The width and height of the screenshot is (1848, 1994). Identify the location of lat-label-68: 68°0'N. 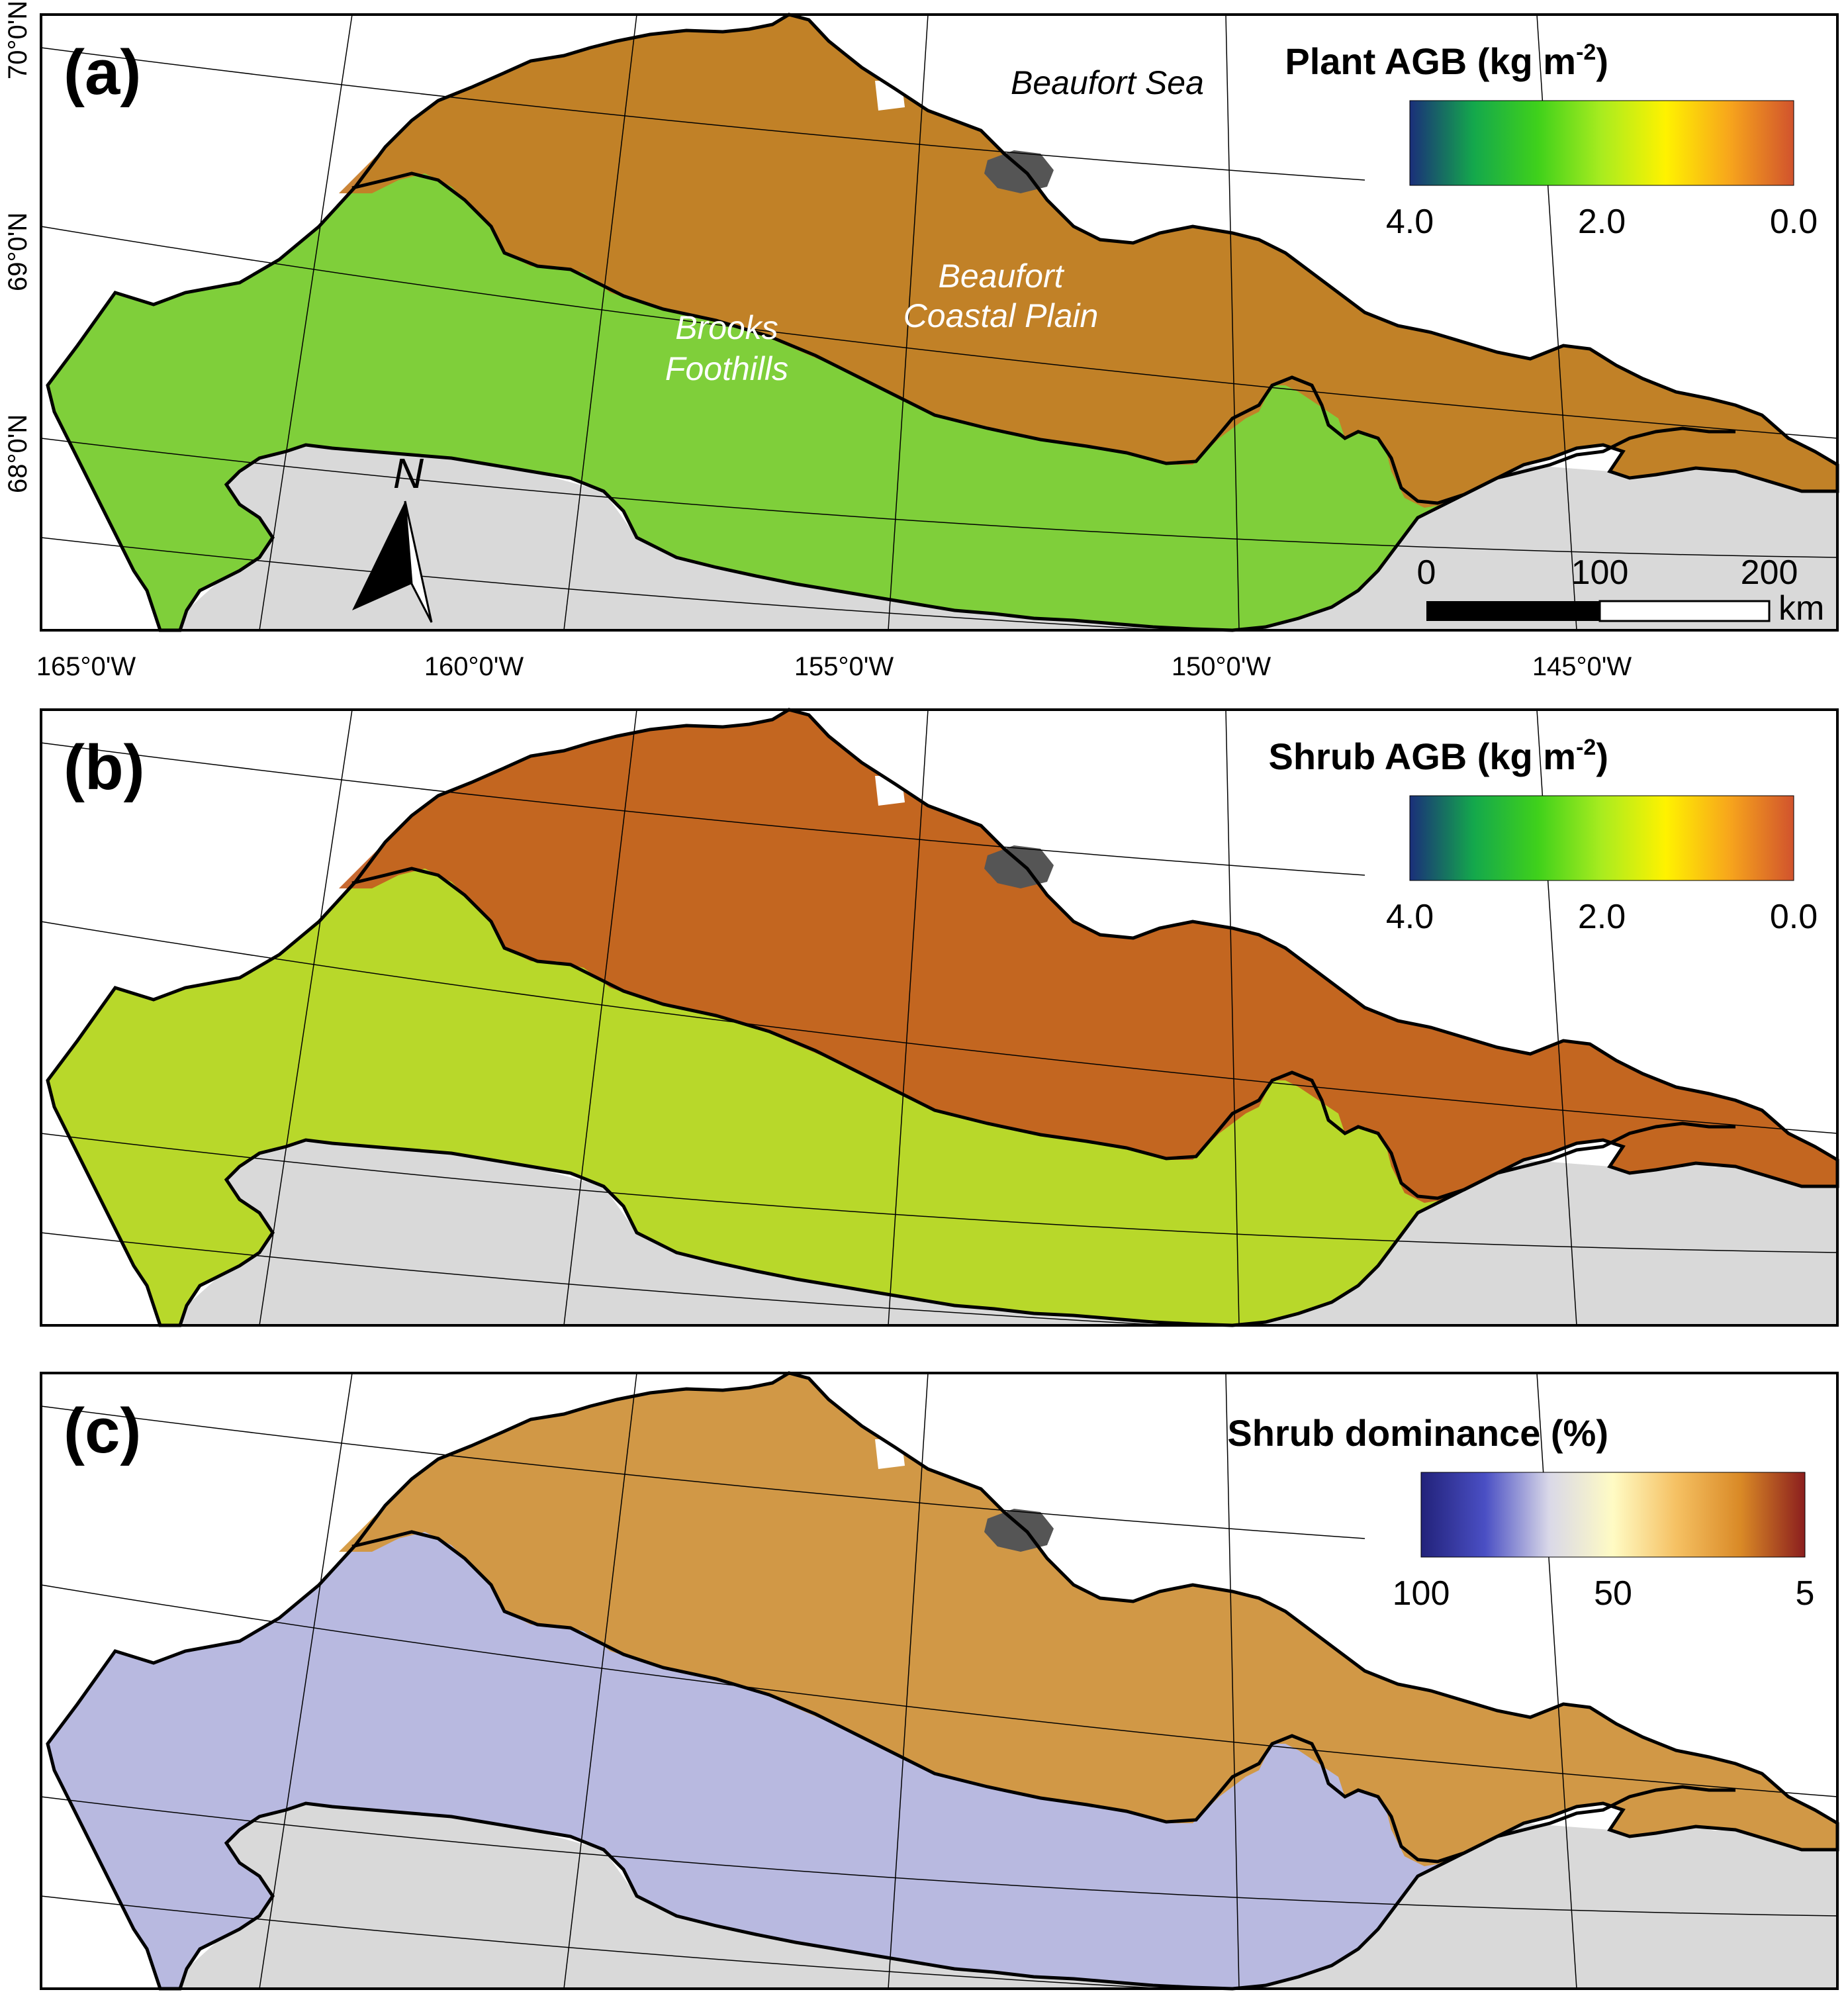
(17, 453).